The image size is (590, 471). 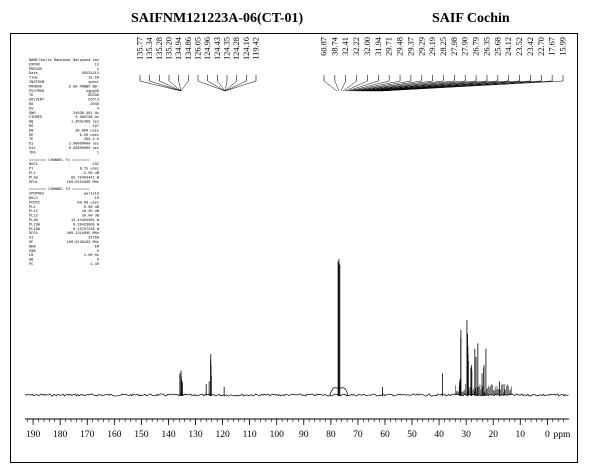 What do you see at coordinates (86, 114) in the screenshot?
I see `param-value: 24038.461 Hz` at bounding box center [86, 114].